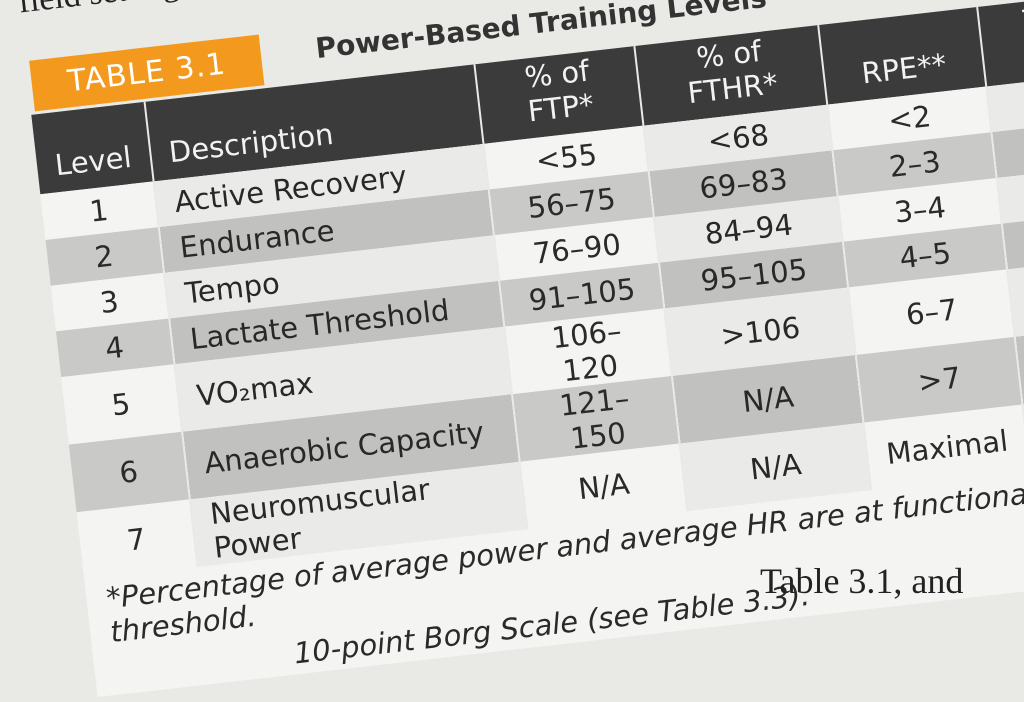  What do you see at coordinates (862, 581) in the screenshot?
I see `body-text: Table 3.1, and` at bounding box center [862, 581].